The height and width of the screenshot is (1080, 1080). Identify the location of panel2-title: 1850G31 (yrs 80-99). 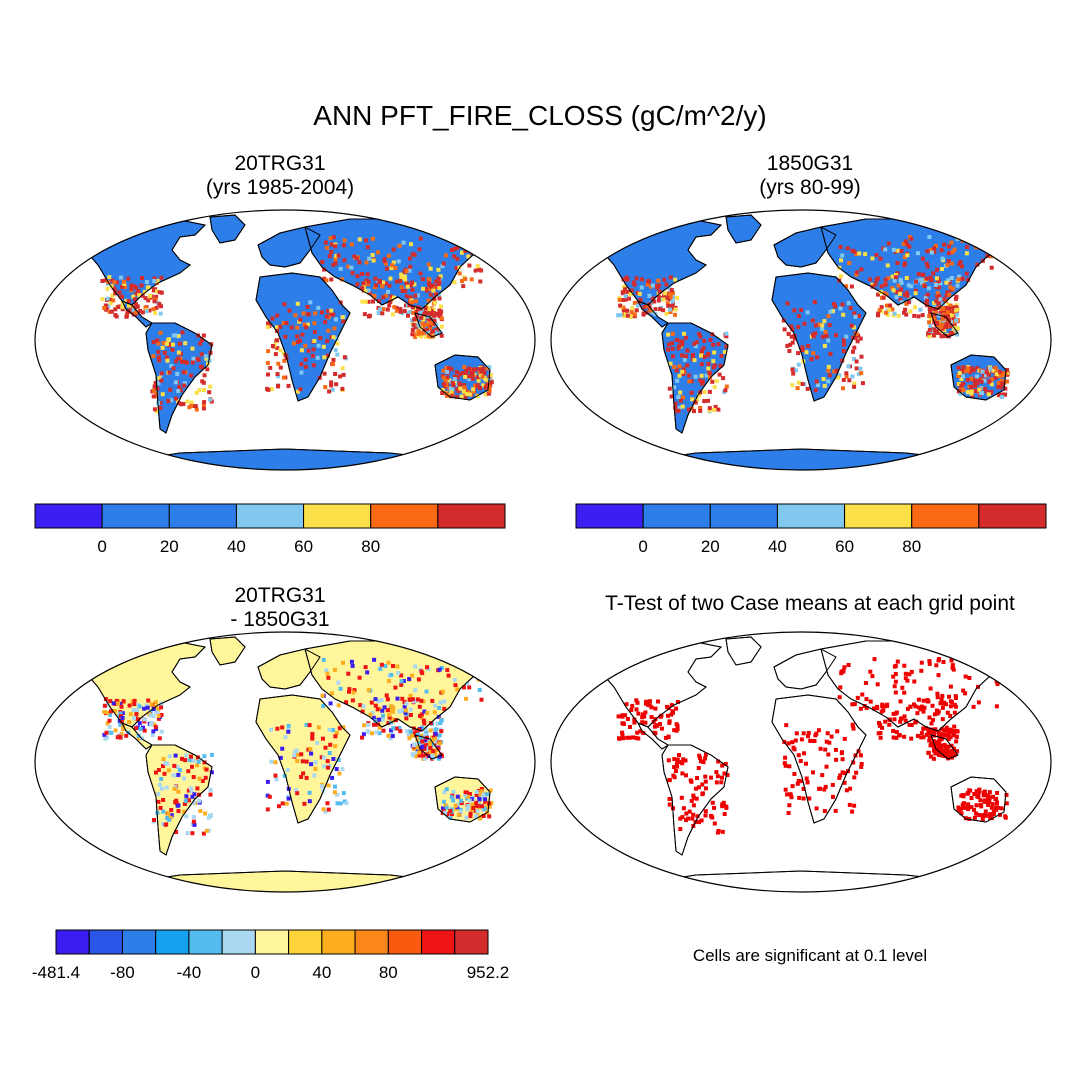
(810, 176).